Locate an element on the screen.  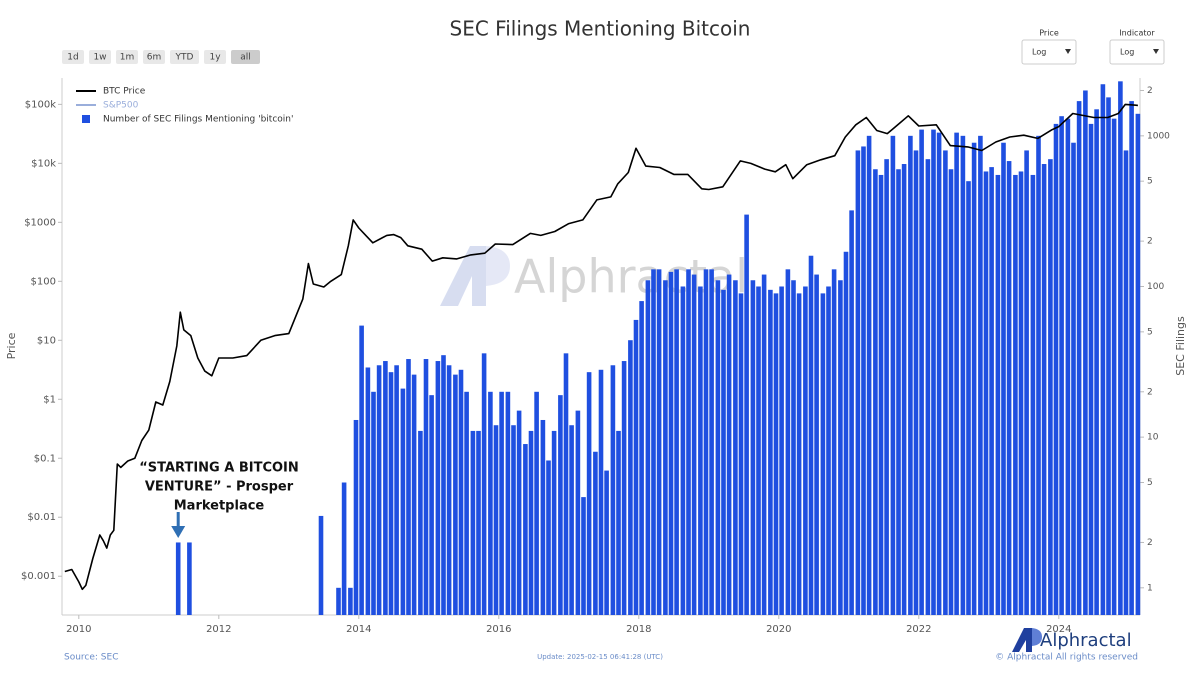
range-button-label: 1d is located at coordinates (72, 58).